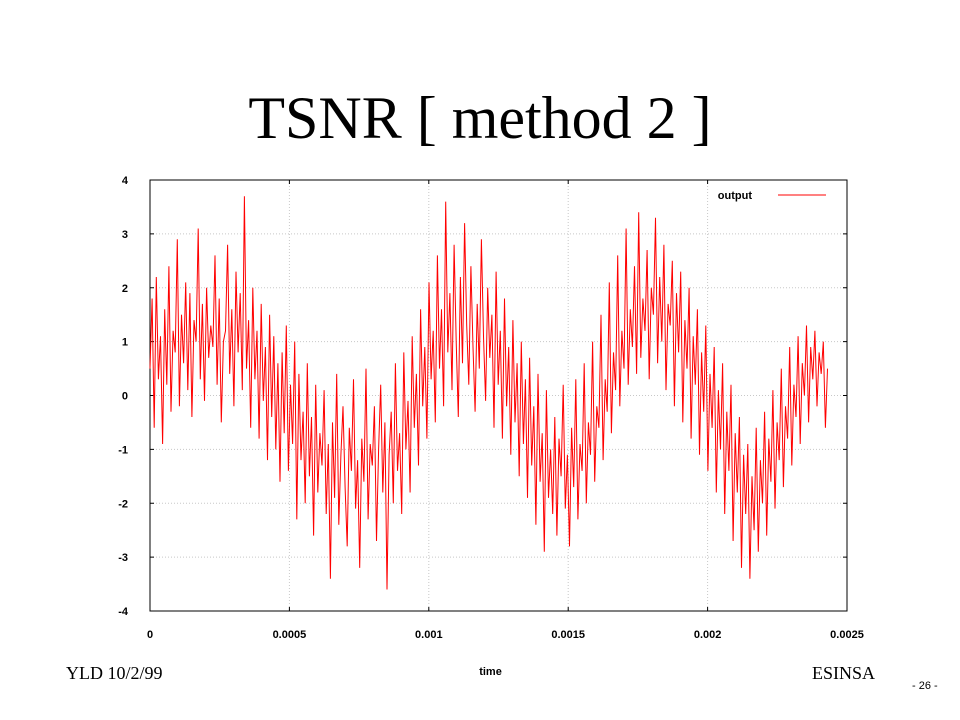 This screenshot has width=960, height=720. What do you see at coordinates (505, 635) in the screenshot?
I see `x-axis-labels: 0 0.0005 0.001 0.0015 0.002 0.0025` at bounding box center [505, 635].